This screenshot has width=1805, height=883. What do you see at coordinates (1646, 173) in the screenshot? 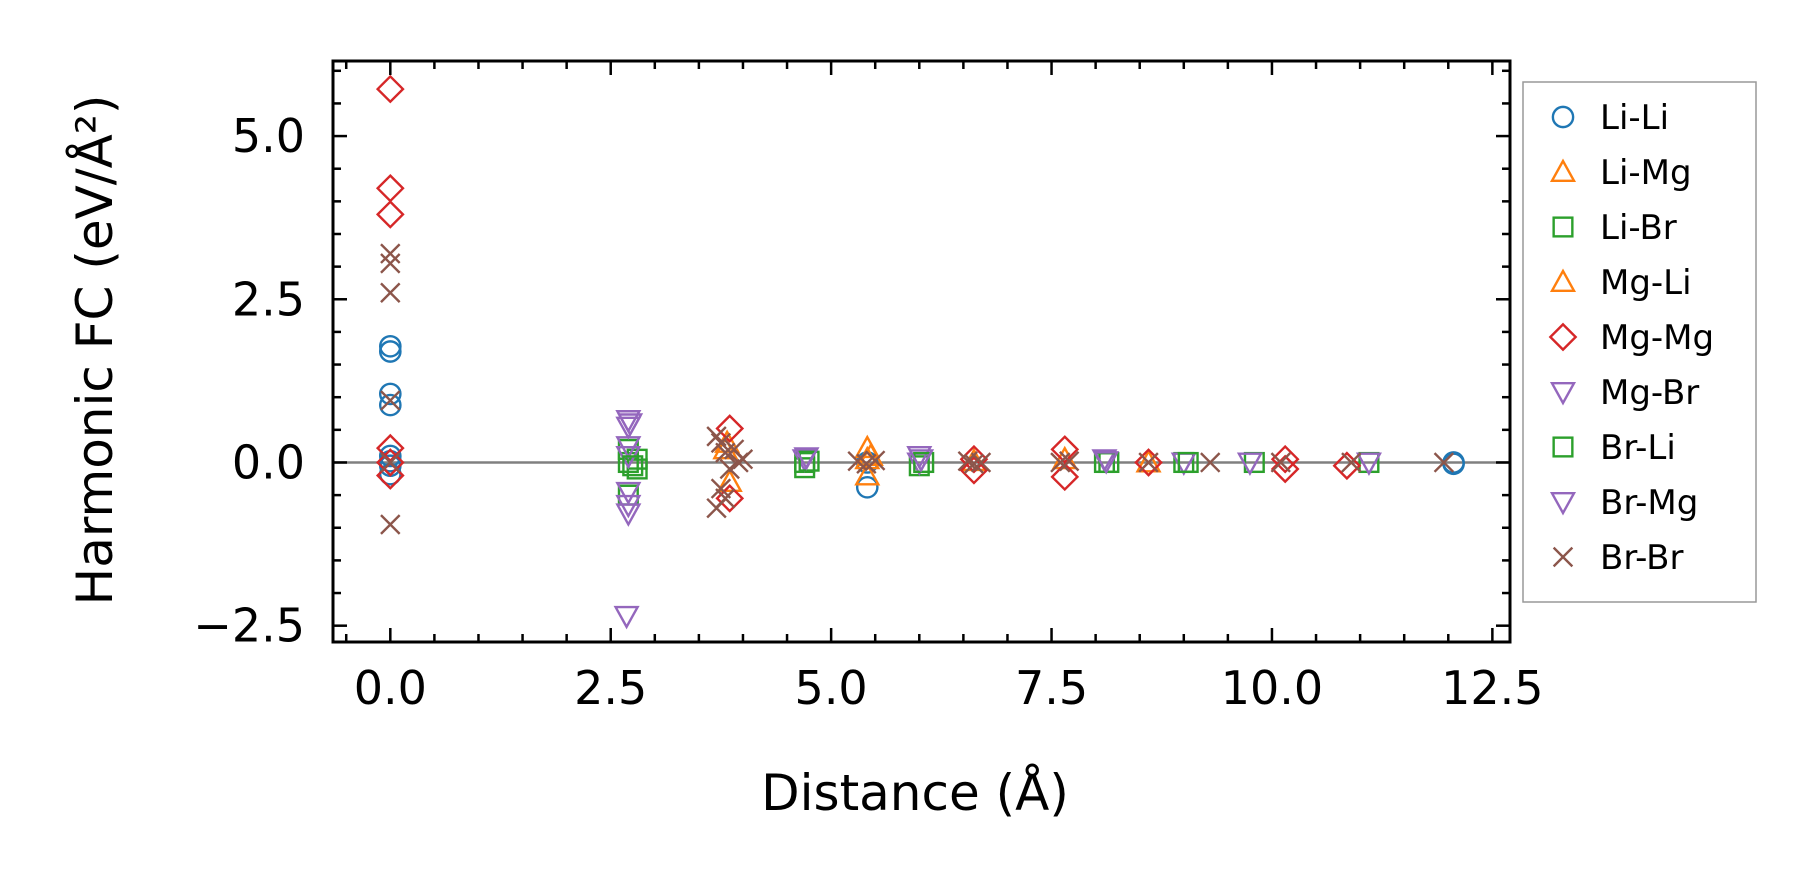
I see `legend-entry: Li-Mg` at bounding box center [1646, 173].